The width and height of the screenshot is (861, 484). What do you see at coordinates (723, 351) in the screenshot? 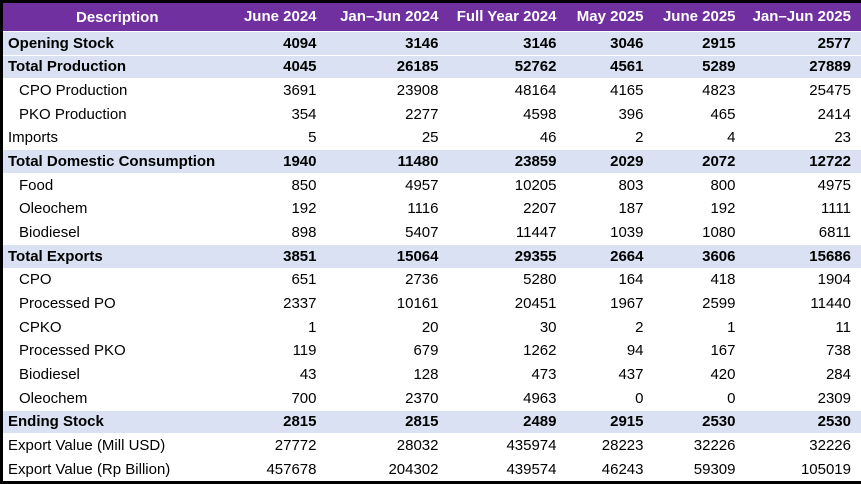
I see `value-cell: 167` at bounding box center [723, 351].